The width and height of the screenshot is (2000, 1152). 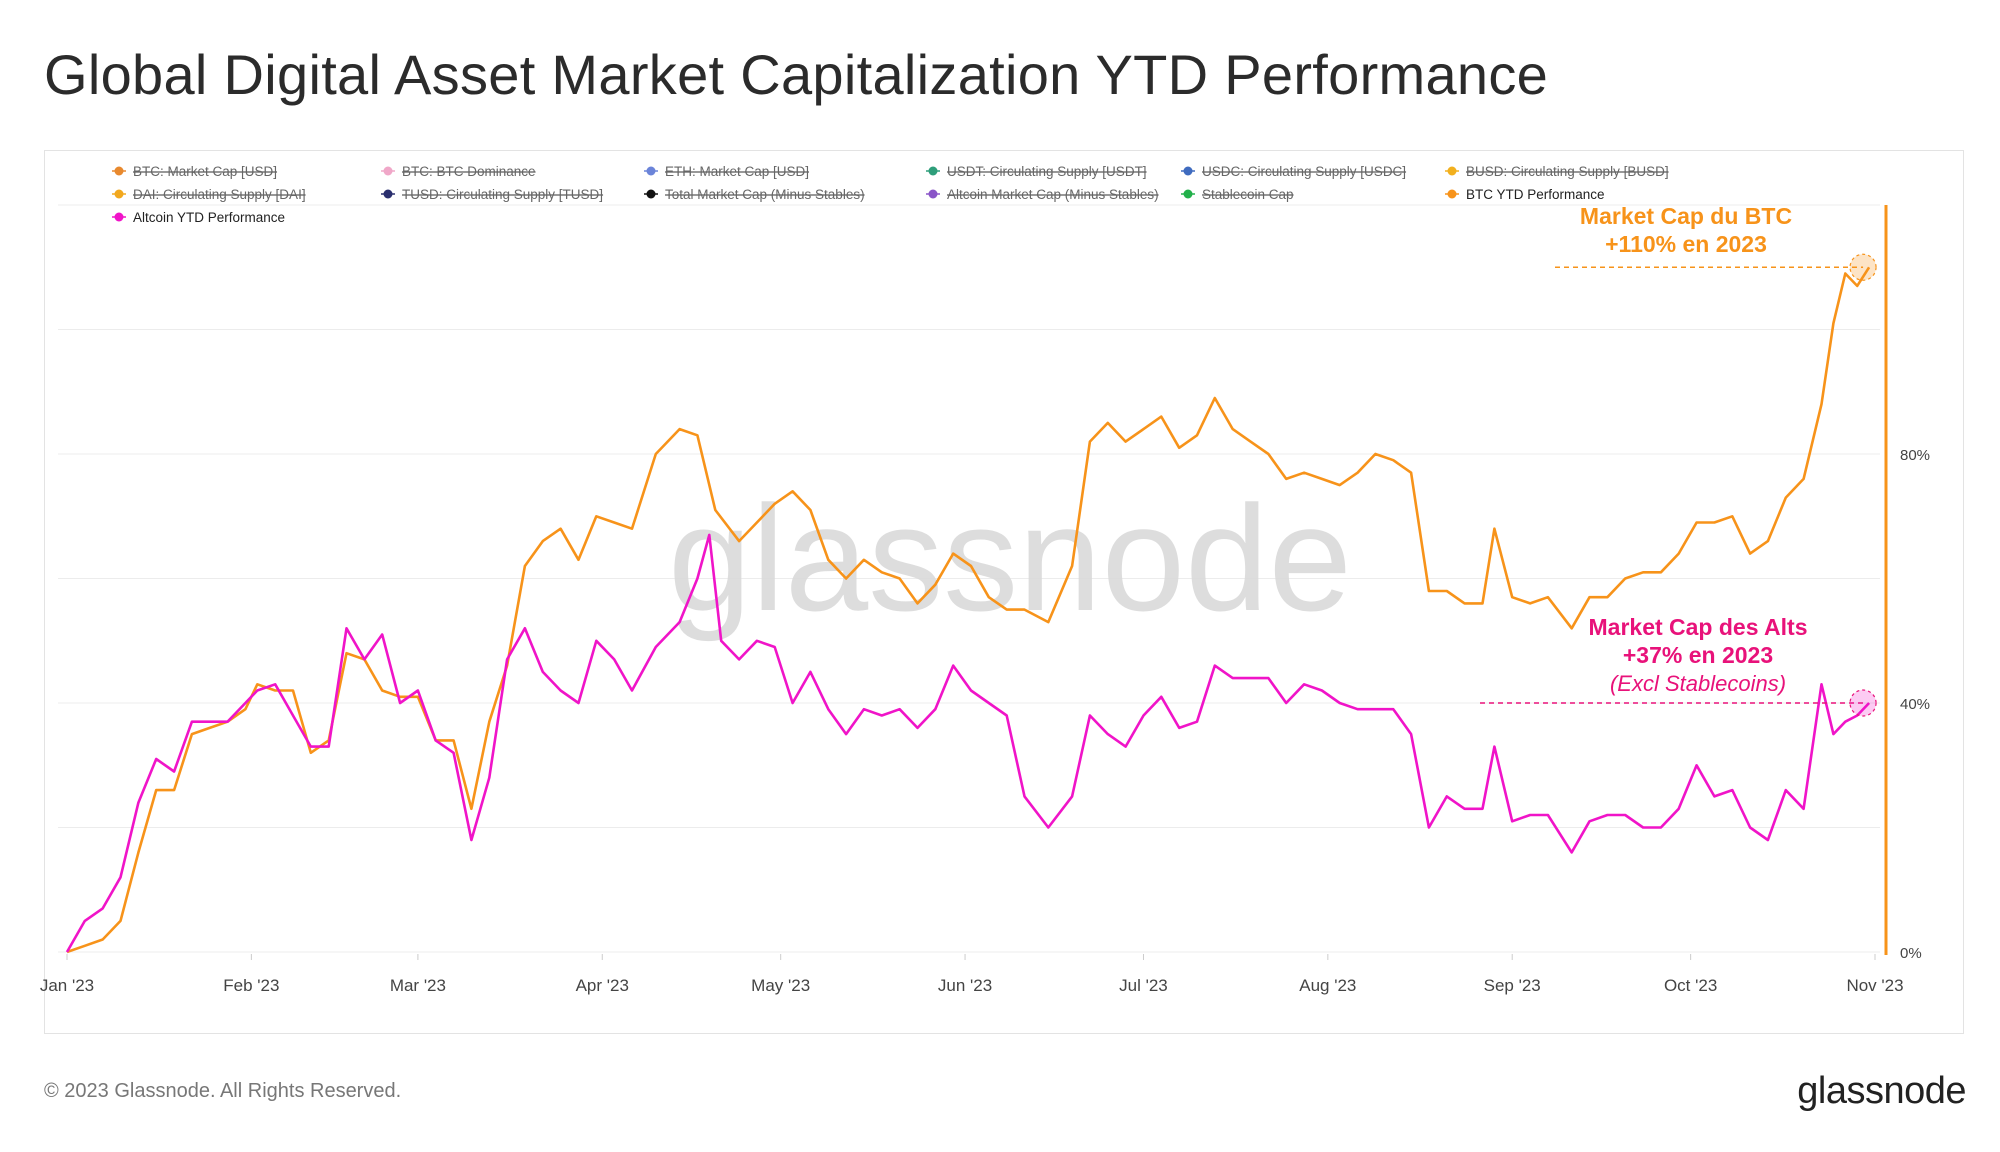 I want to click on legend-label: DAI: Circulating Supply [DAI], so click(x=219, y=194).